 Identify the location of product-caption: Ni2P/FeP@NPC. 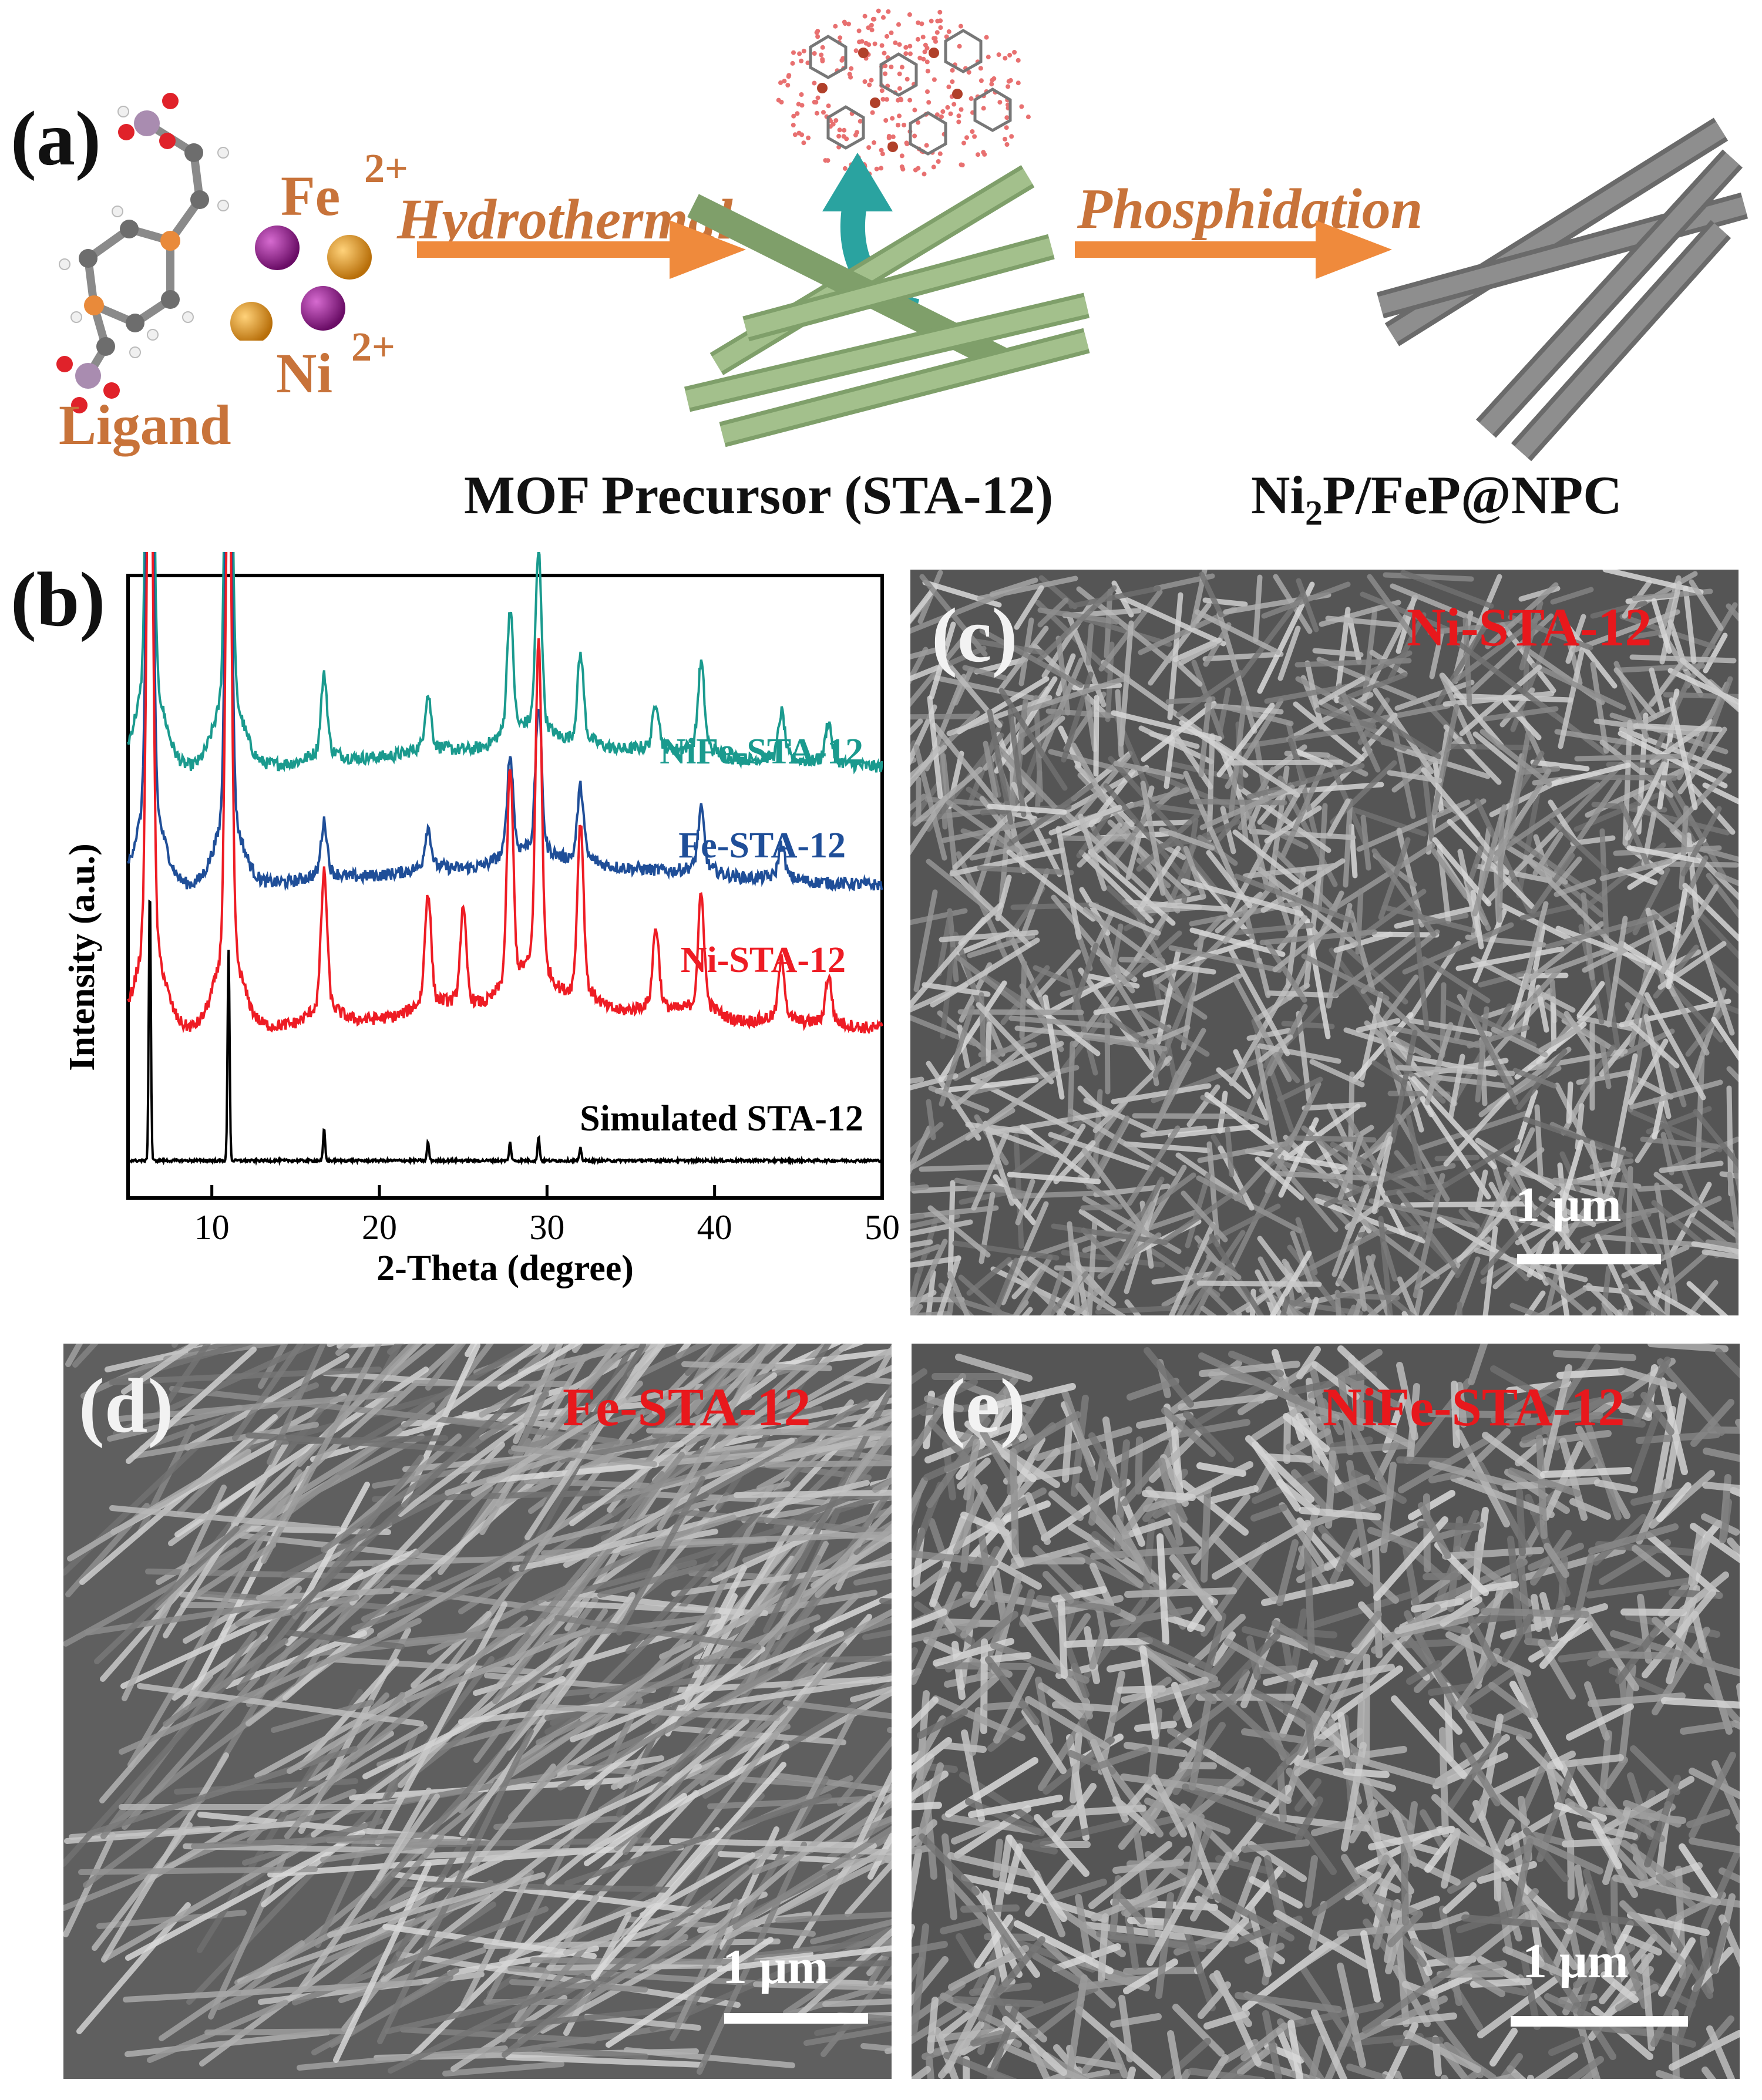
(1437, 498).